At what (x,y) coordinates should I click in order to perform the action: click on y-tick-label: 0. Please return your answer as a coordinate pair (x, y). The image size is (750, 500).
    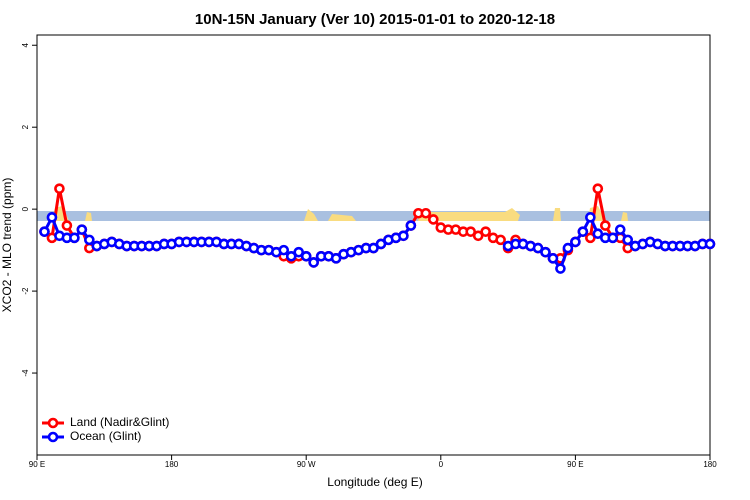
    Looking at the image, I should click on (25, 208).